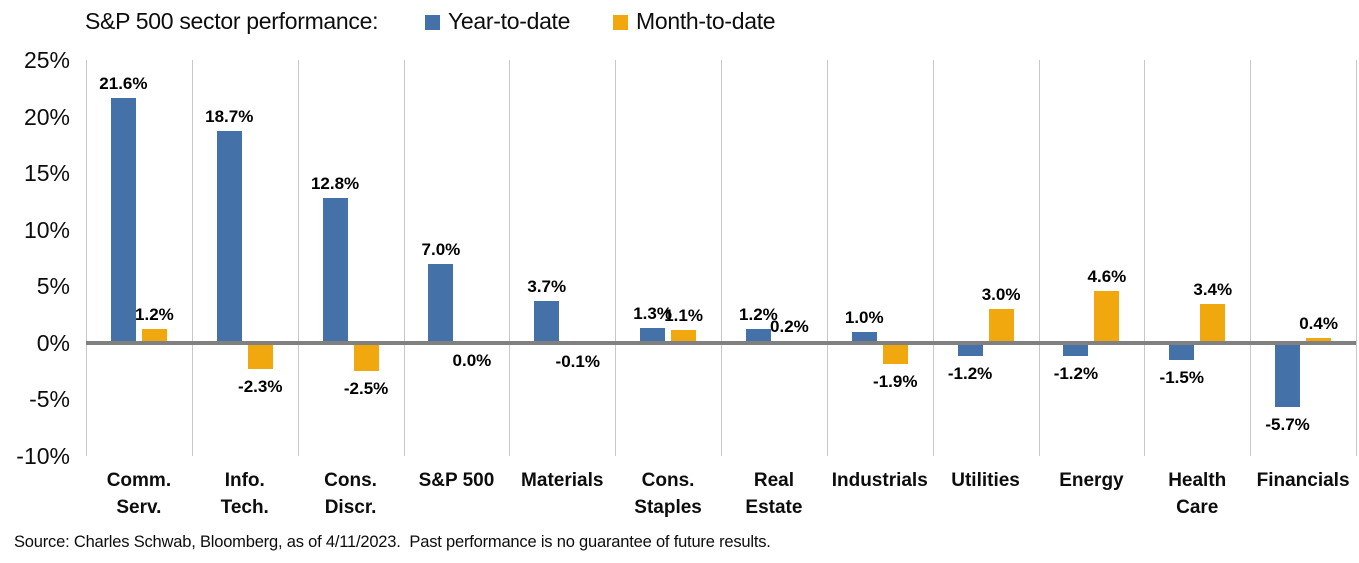  I want to click on y-axis-tick-label: 20%, so click(46, 116).